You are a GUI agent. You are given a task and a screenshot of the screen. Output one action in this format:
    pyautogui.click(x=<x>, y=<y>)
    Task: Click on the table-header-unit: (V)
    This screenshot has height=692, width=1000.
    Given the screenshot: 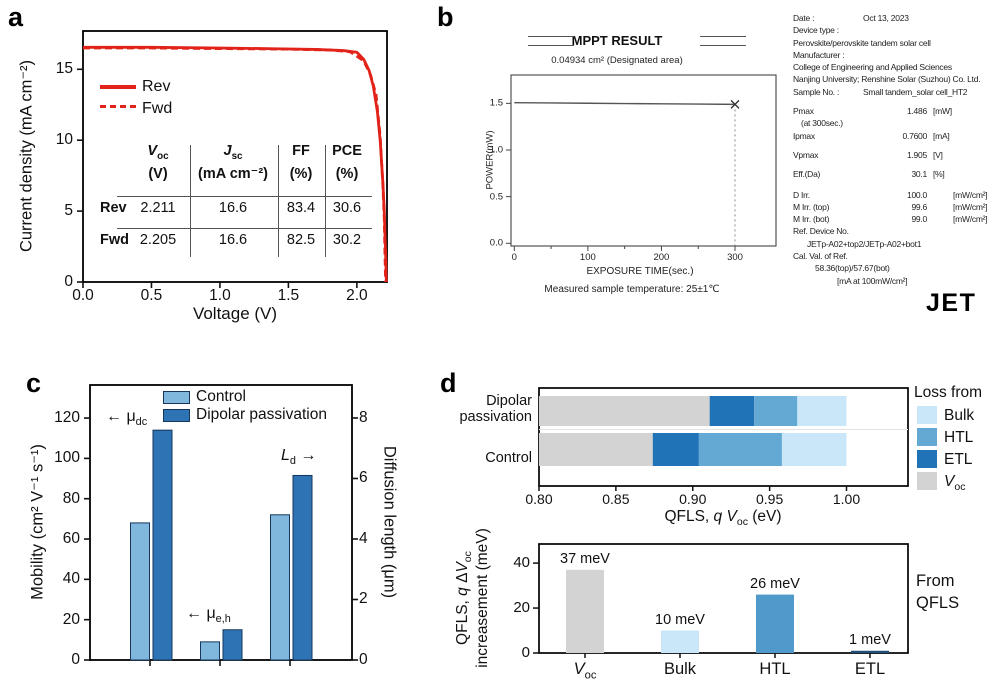 What is the action you would take?
    pyautogui.click(x=158, y=174)
    